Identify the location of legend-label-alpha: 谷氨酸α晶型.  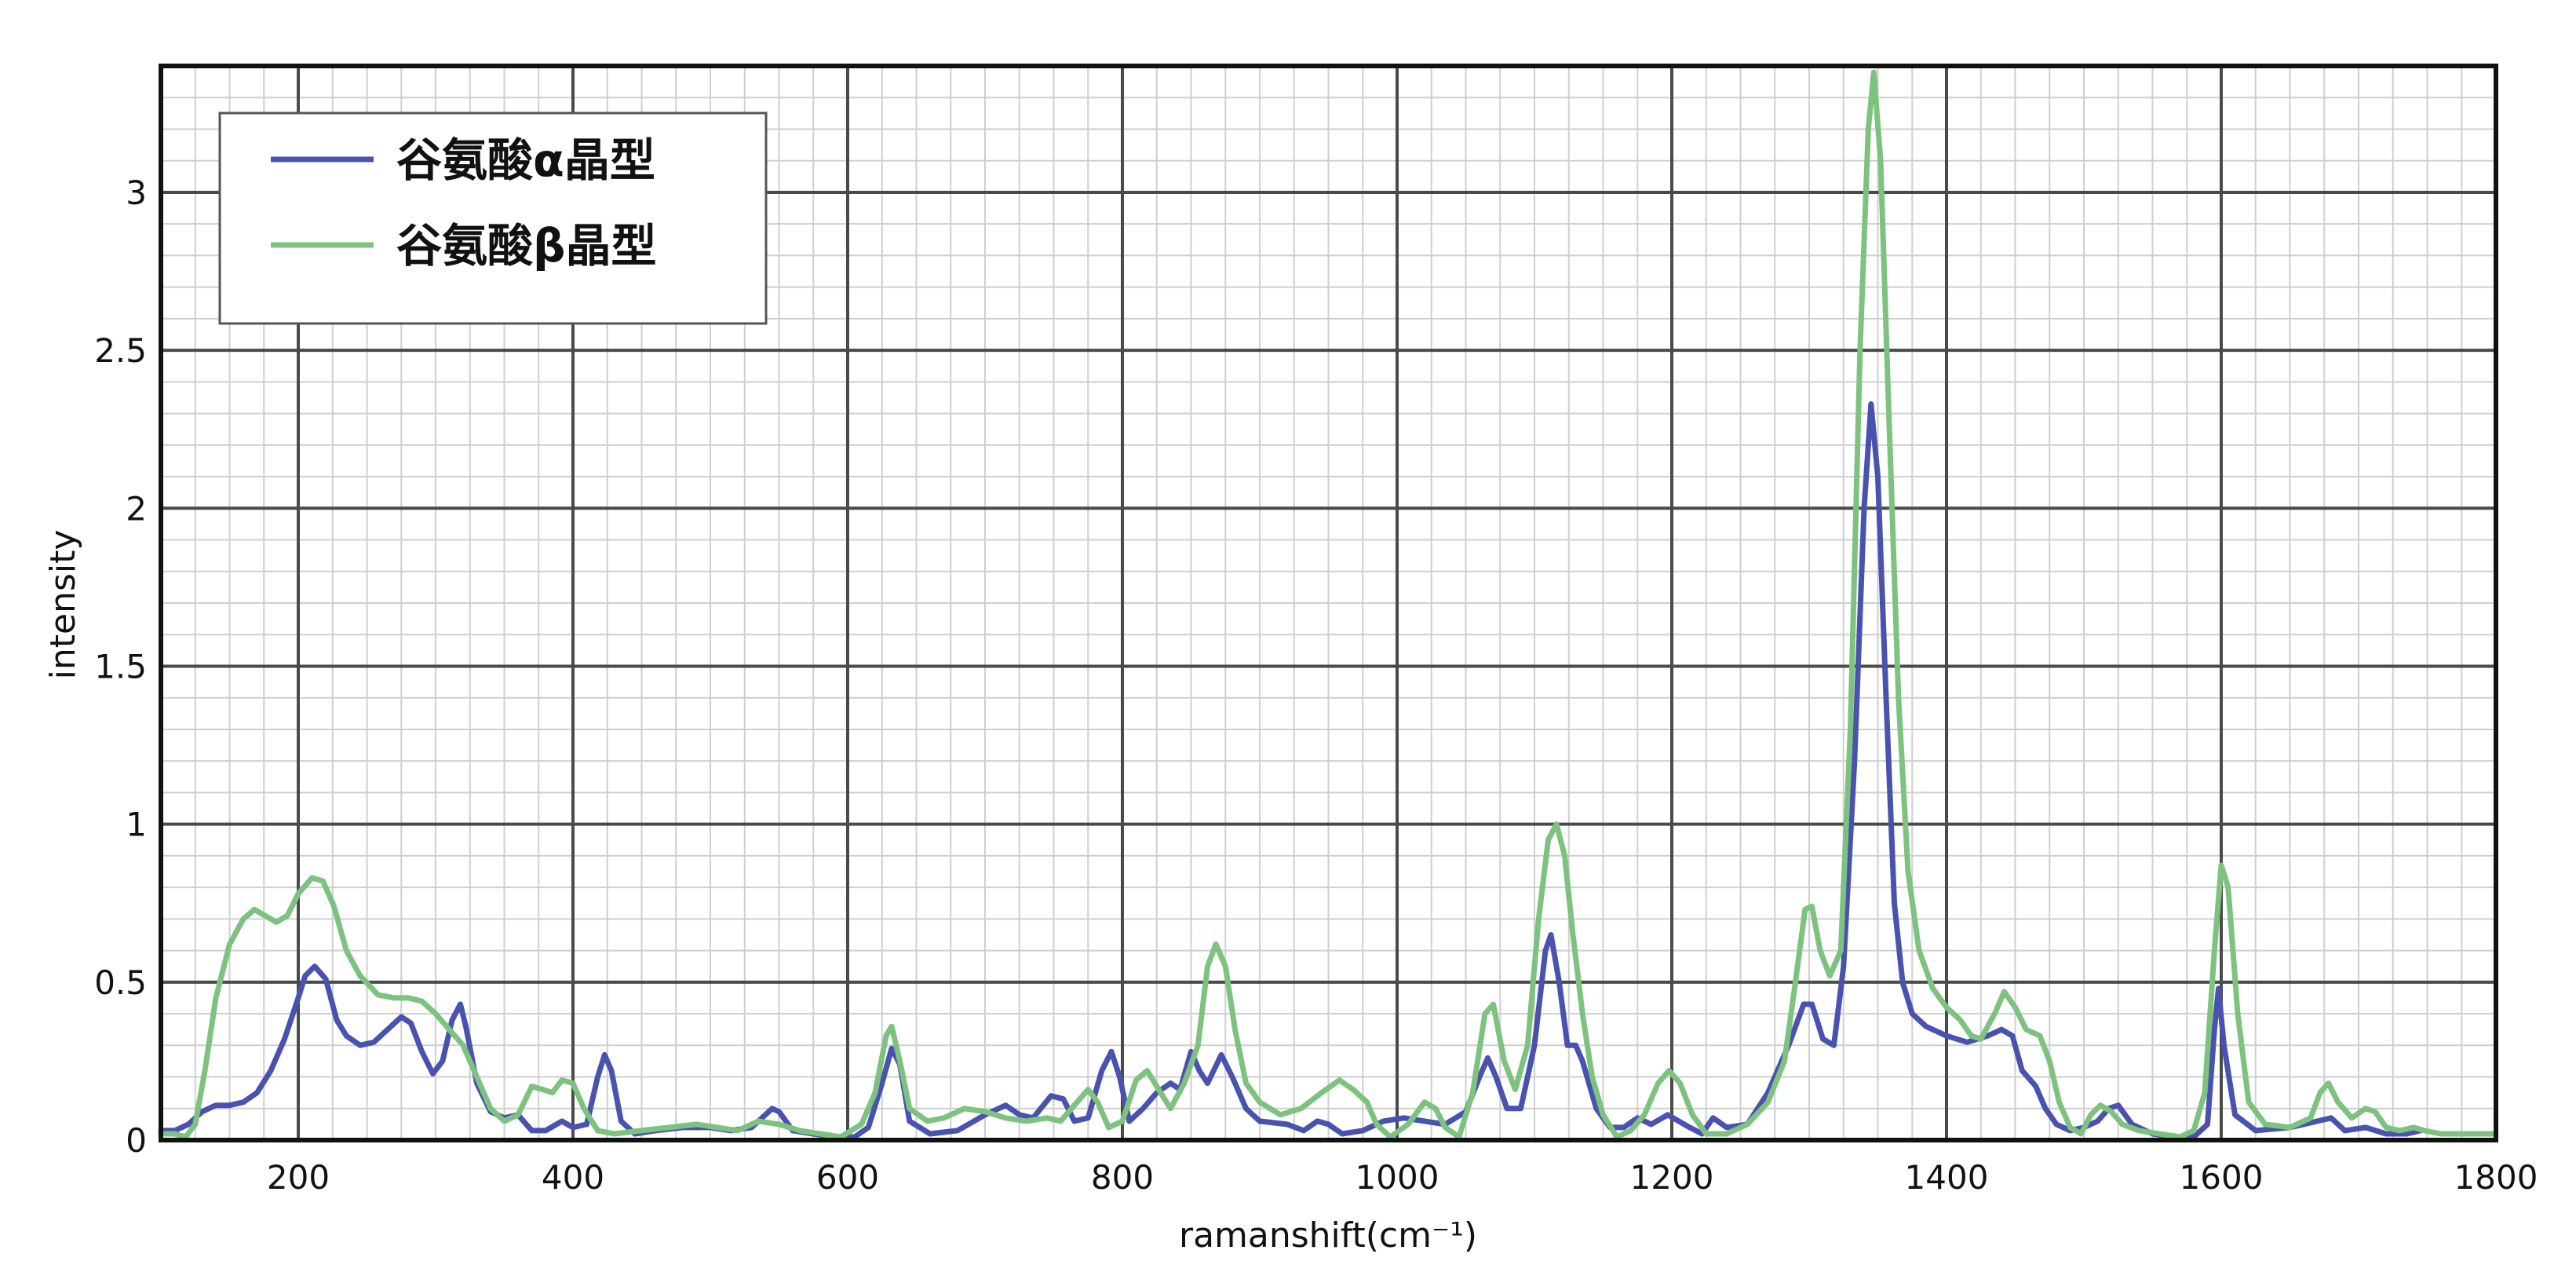
(525, 160).